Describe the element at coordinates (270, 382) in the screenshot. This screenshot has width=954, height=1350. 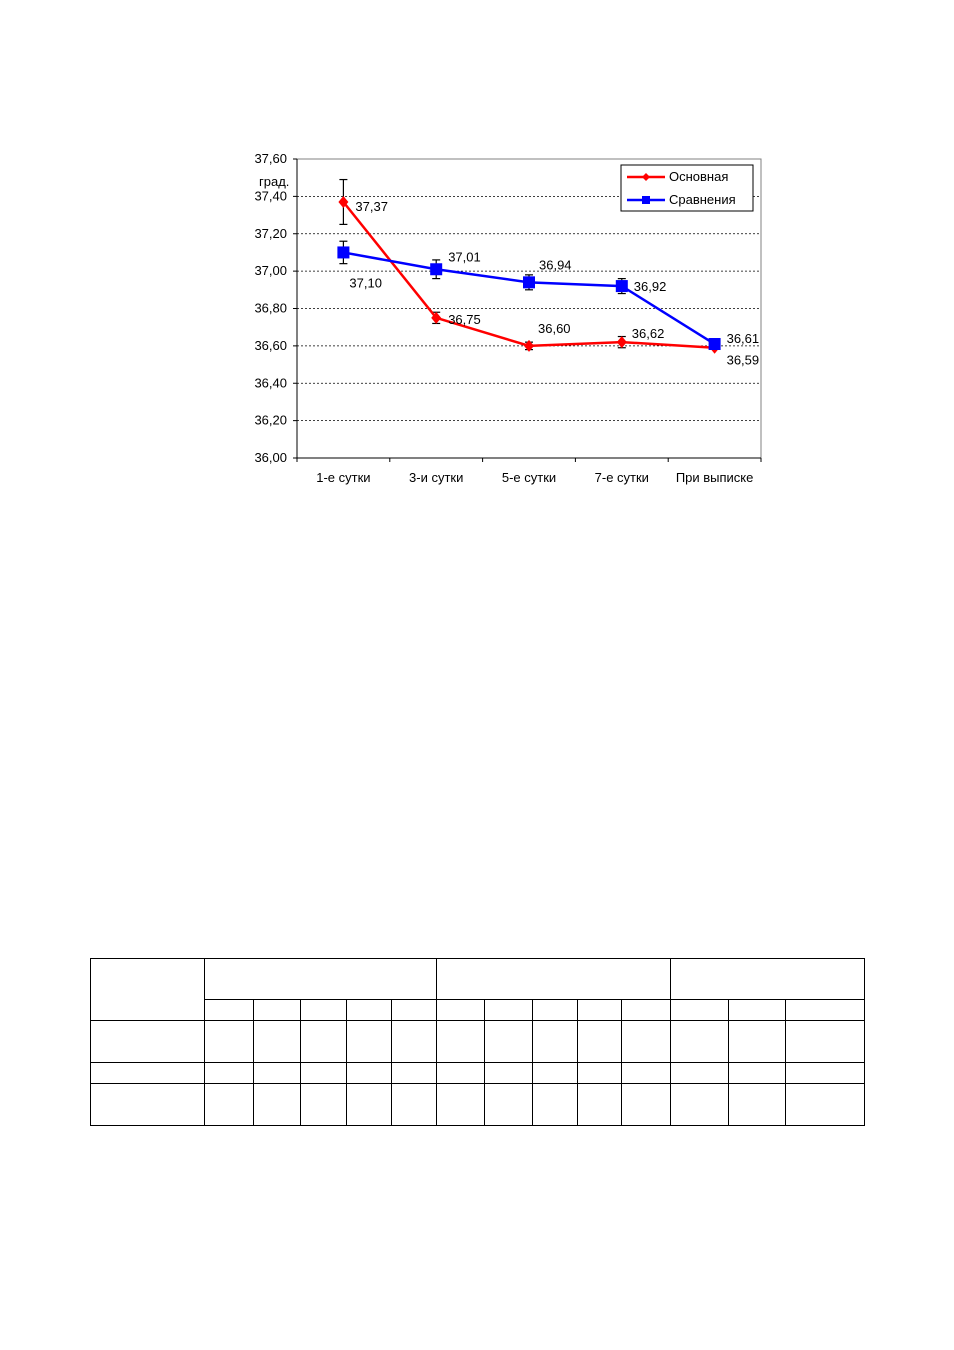
I see `y-tick-label: 36,40` at that location.